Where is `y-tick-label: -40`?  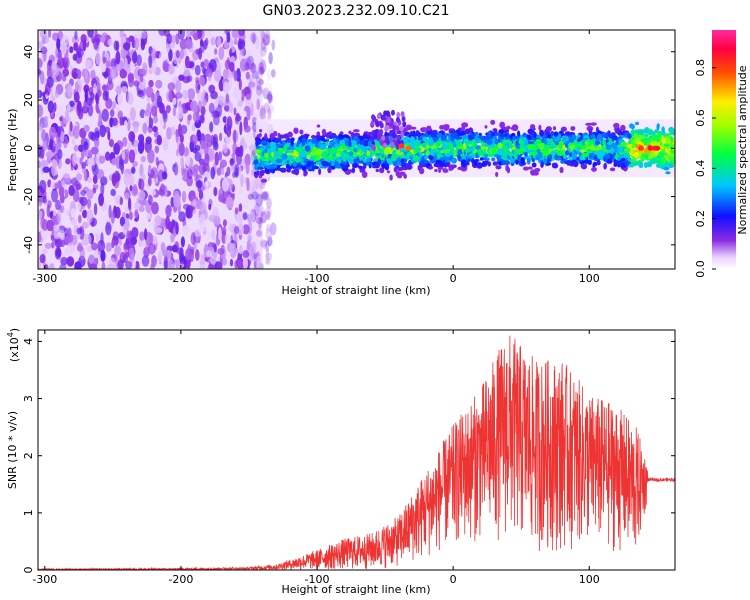 y-tick-label: -40 is located at coordinates (28, 245).